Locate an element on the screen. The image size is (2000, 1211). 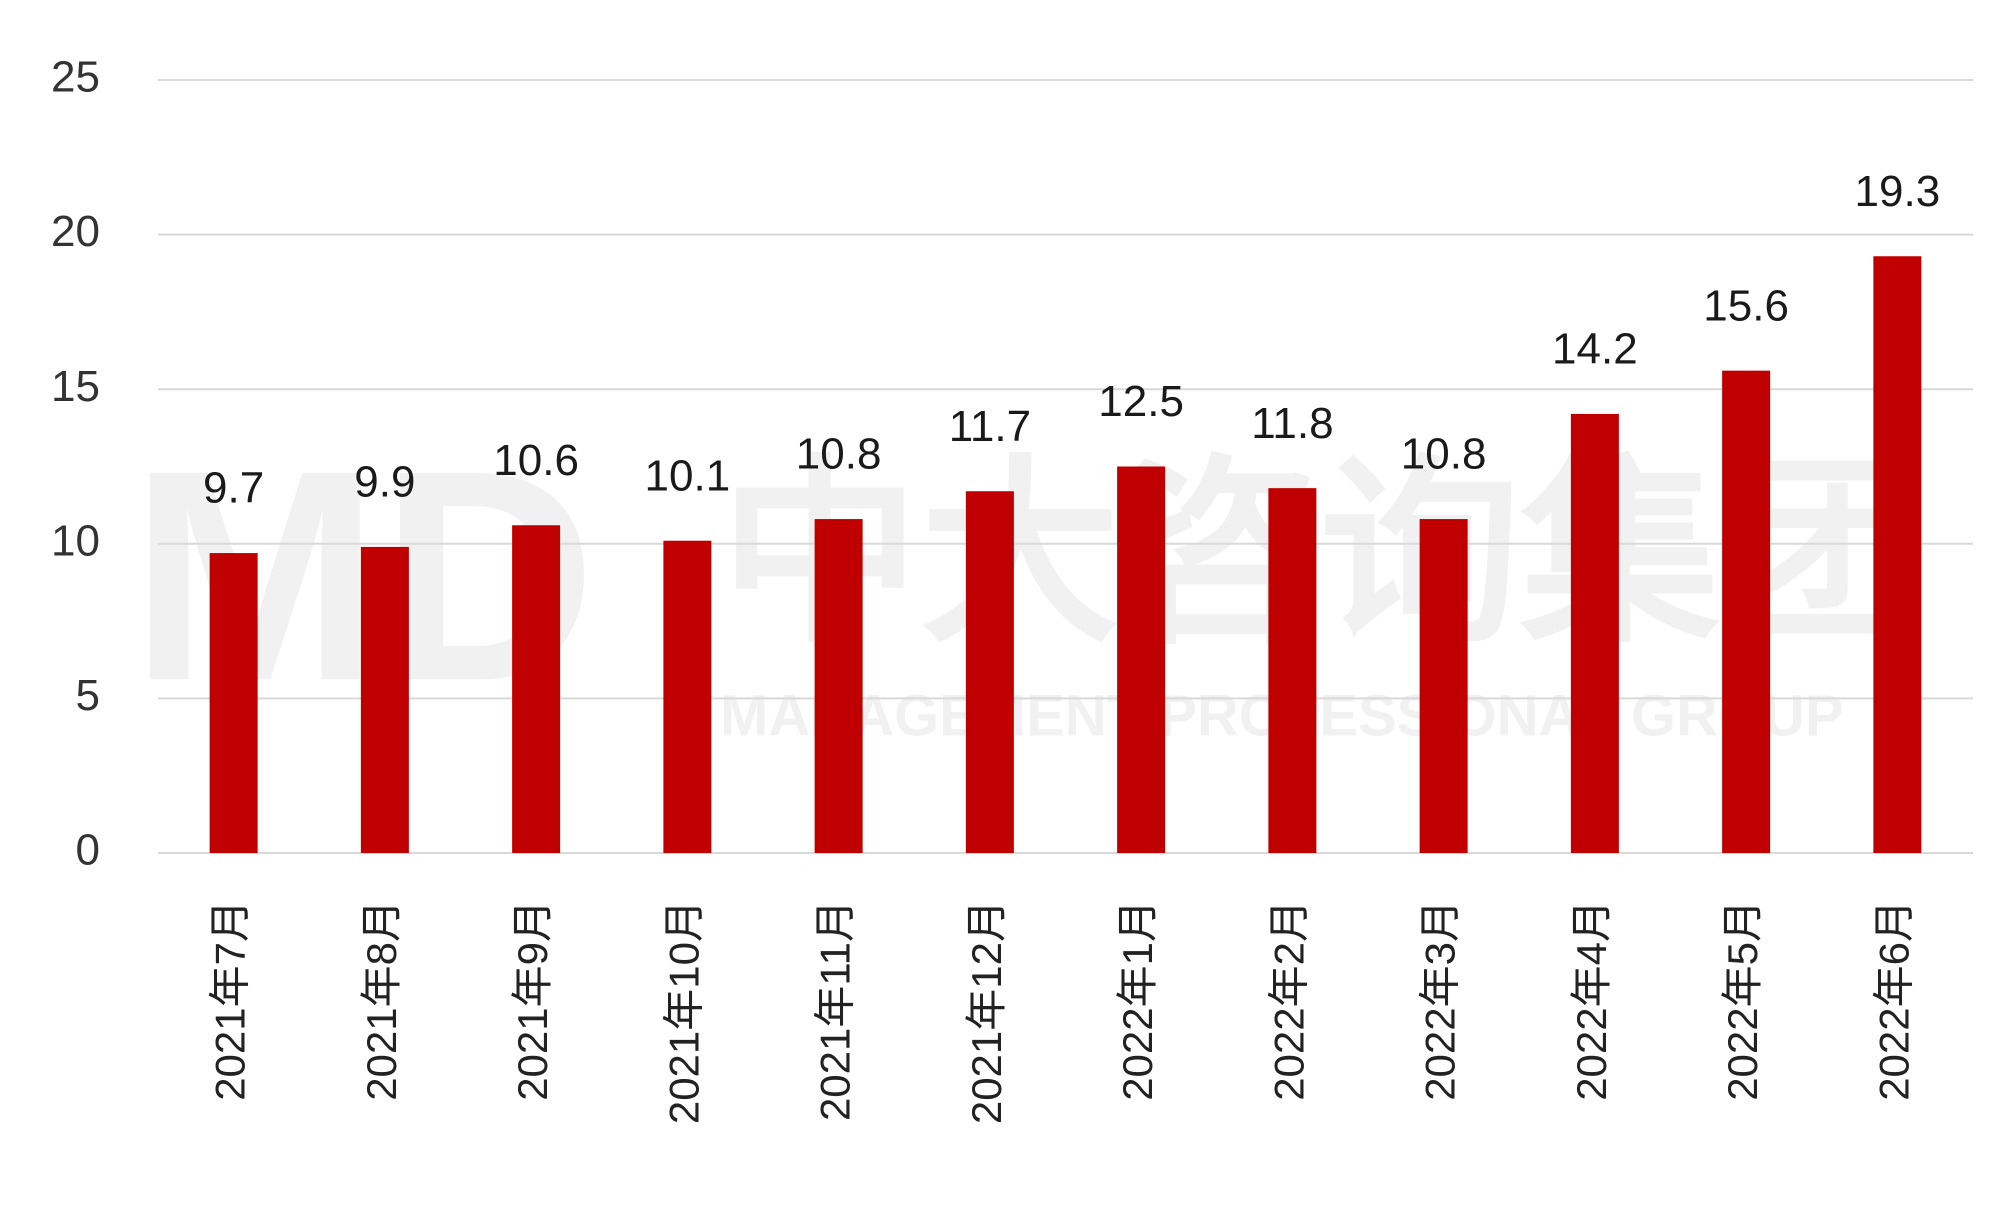
x-tick-label: 2022年2月 is located at coordinates (1288, 1000).